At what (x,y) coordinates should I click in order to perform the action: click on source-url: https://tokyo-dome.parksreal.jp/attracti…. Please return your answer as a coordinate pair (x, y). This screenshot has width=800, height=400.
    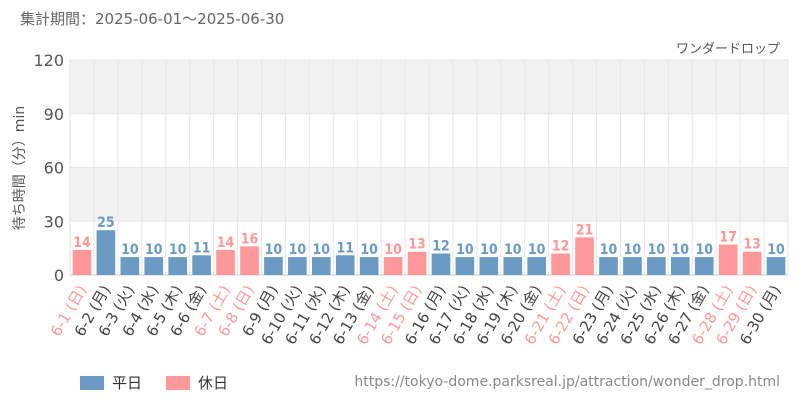
    Looking at the image, I should click on (567, 382).